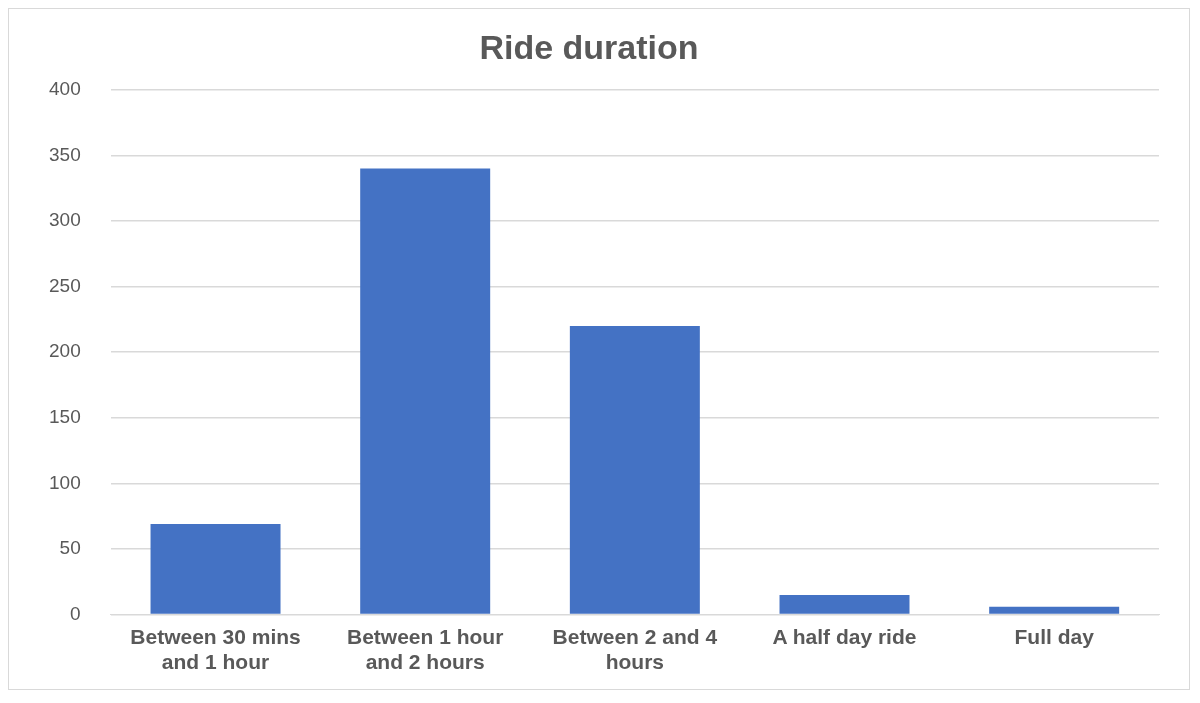  What do you see at coordinates (635, 649) in the screenshot?
I see `x-tick-label: Between 2 and 4 hours` at bounding box center [635, 649].